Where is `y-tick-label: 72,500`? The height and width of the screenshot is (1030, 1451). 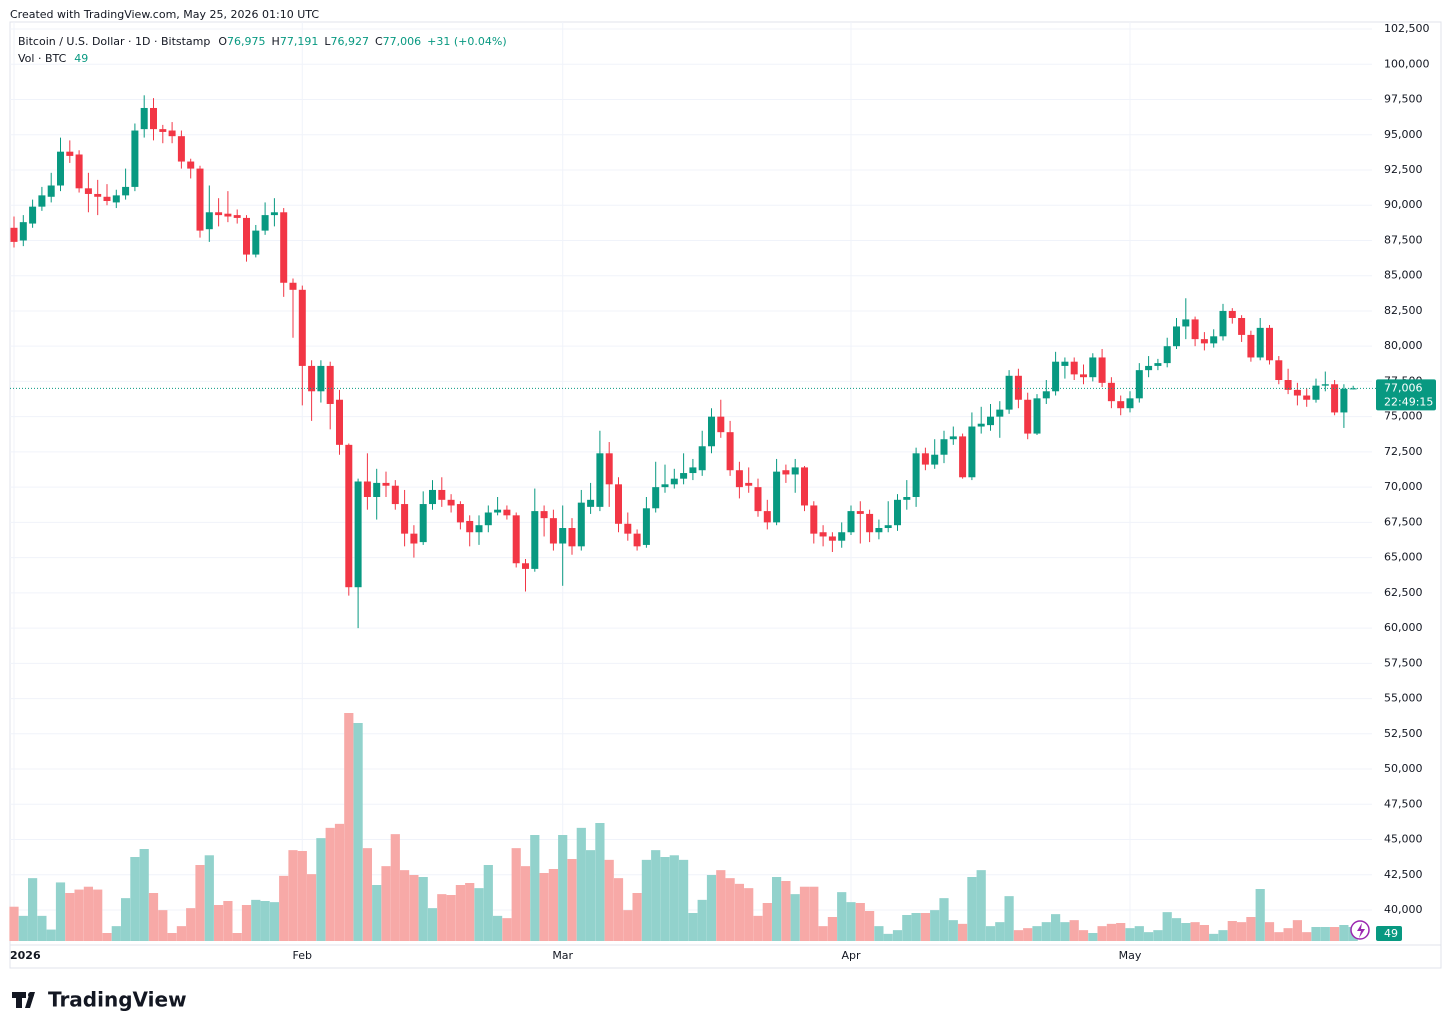
y-tick-label: 72,500 is located at coordinates (1403, 451).